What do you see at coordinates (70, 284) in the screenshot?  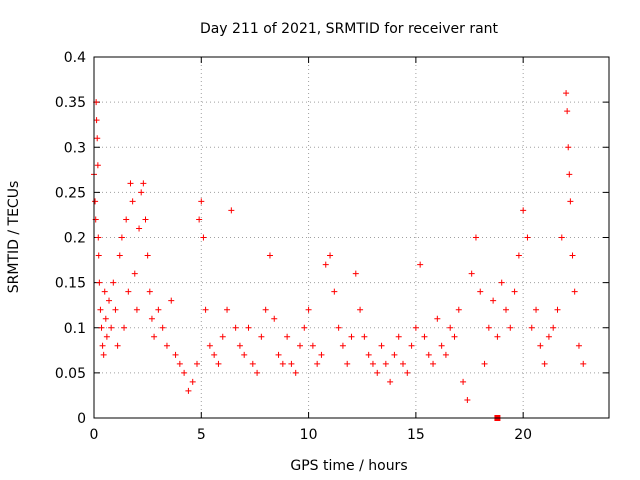 I see `y-tick-label: 0.15` at bounding box center [70, 284].